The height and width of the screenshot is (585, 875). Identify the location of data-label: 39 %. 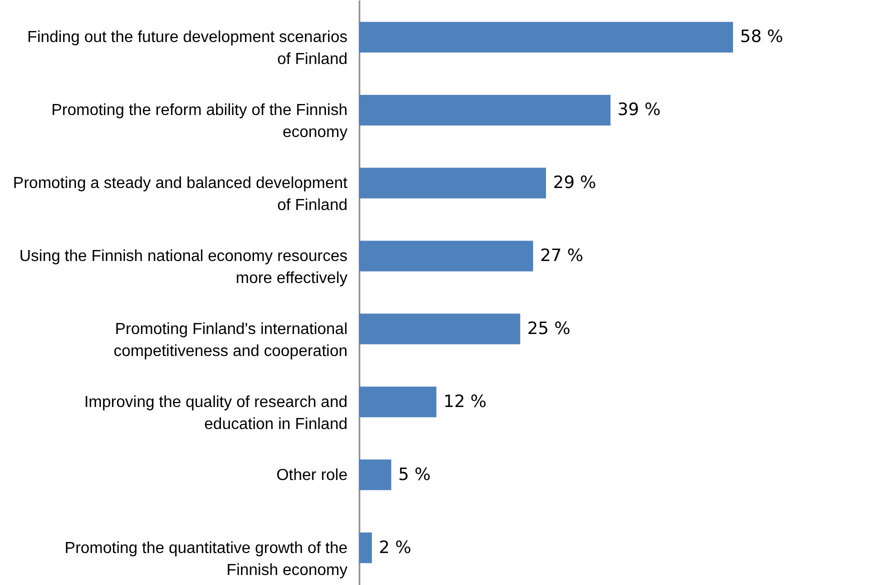
(639, 110).